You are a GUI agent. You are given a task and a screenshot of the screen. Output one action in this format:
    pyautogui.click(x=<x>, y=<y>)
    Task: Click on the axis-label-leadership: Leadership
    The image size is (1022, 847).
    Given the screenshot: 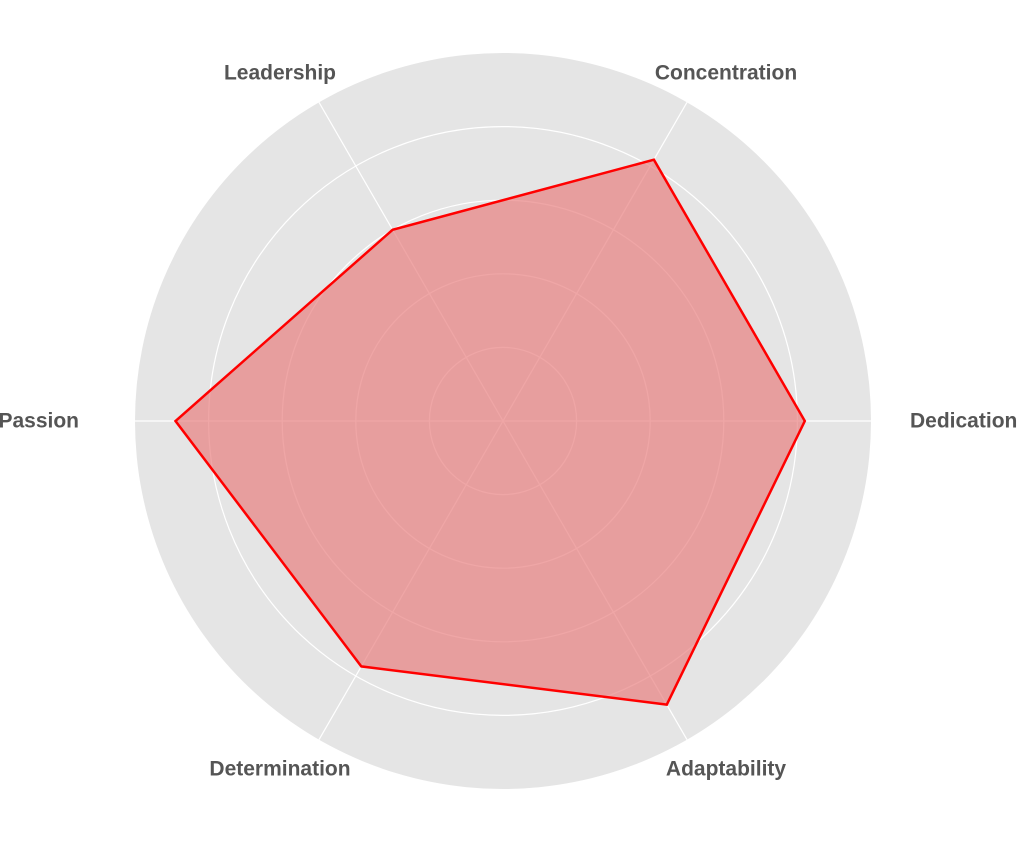 What is the action you would take?
    pyautogui.click(x=280, y=72)
    